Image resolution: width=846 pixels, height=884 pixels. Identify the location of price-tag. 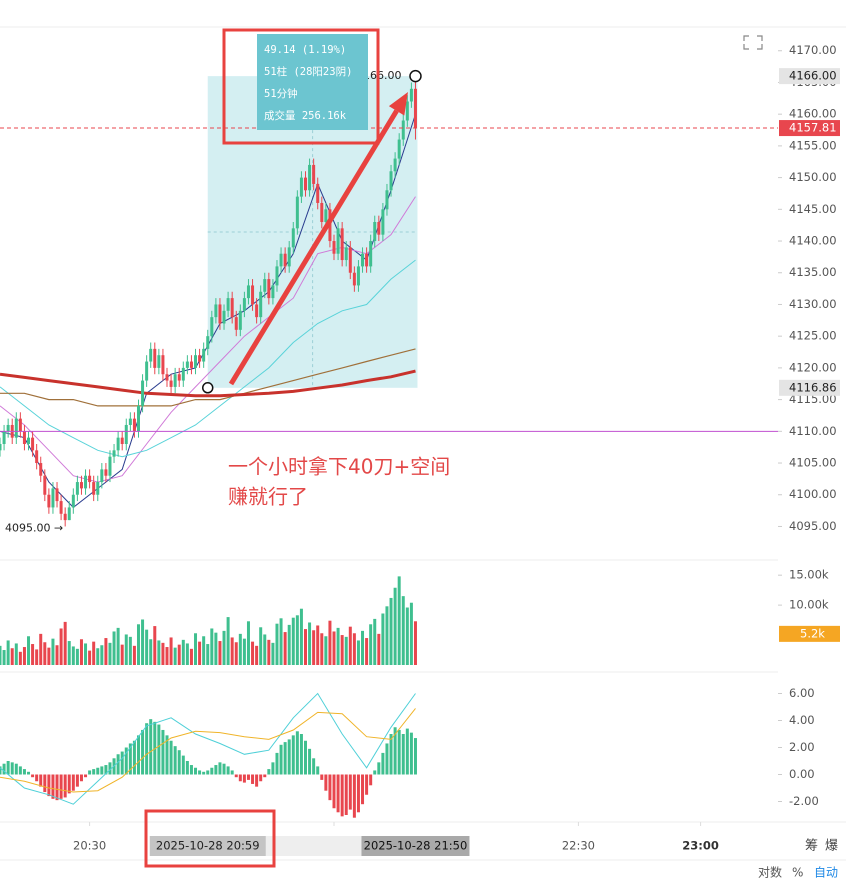
(809, 387).